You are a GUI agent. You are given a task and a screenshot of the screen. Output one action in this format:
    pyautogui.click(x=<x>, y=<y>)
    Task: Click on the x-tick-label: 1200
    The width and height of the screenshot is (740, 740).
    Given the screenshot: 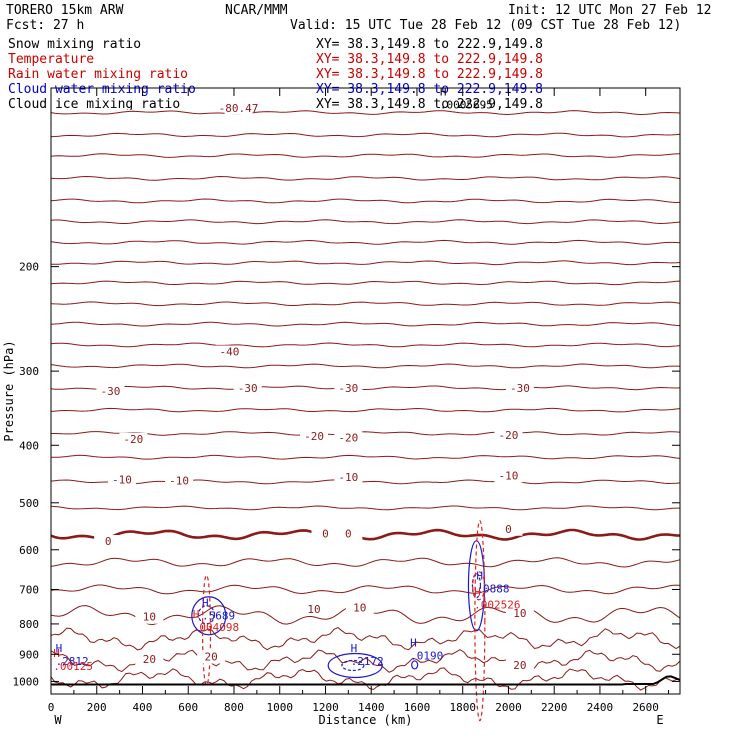 What is the action you would take?
    pyautogui.click(x=325, y=707)
    